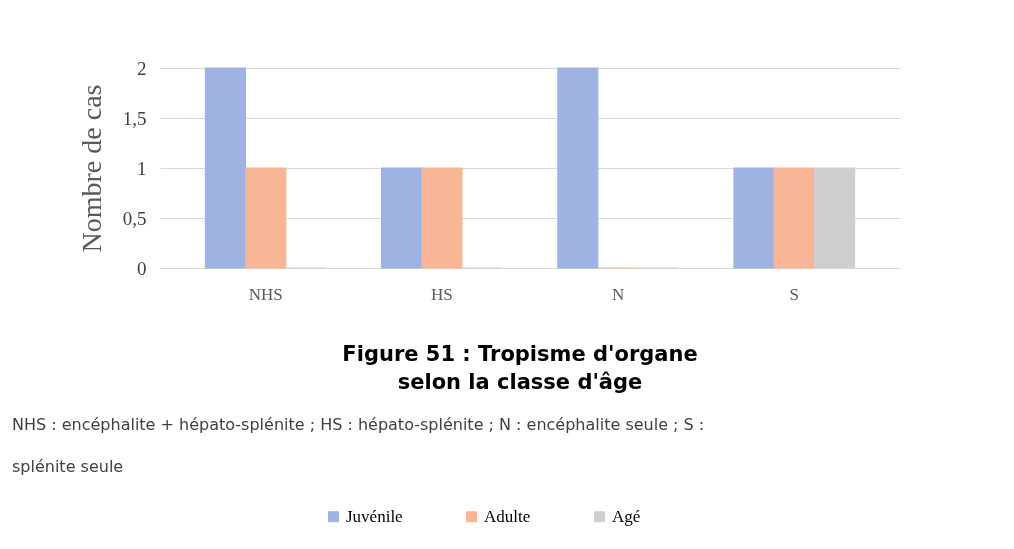  What do you see at coordinates (442, 294) in the screenshot?
I see `x-tick-label: HS` at bounding box center [442, 294].